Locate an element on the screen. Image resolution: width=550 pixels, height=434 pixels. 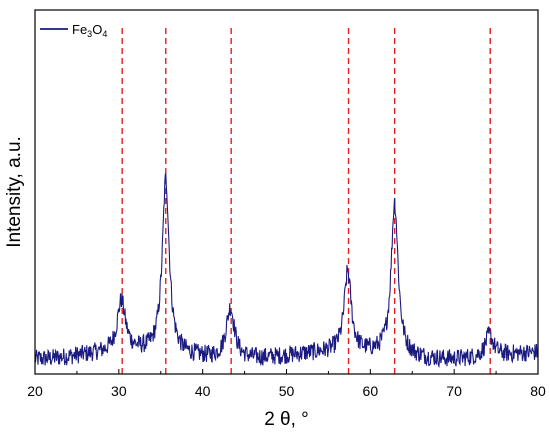
x-tick-label: 50 is located at coordinates (287, 391).